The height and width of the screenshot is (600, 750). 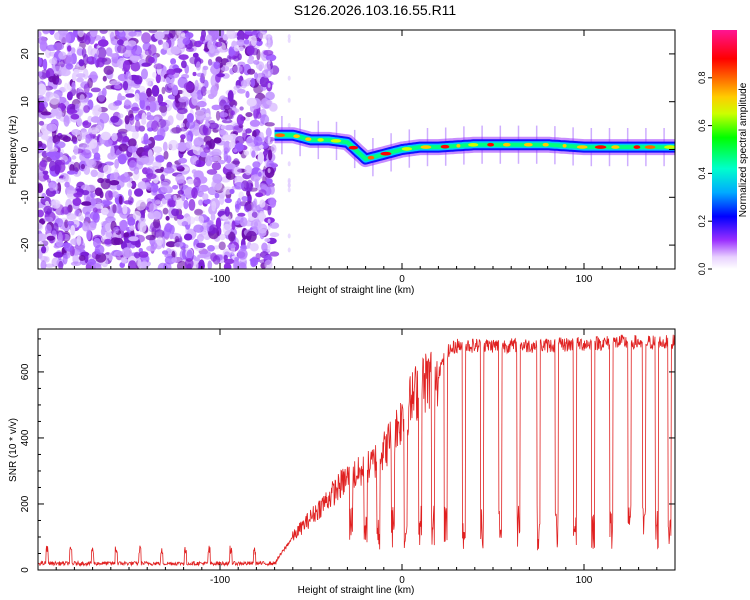 What do you see at coordinates (25, 54) in the screenshot?
I see `y-tick-label: 20` at bounding box center [25, 54].